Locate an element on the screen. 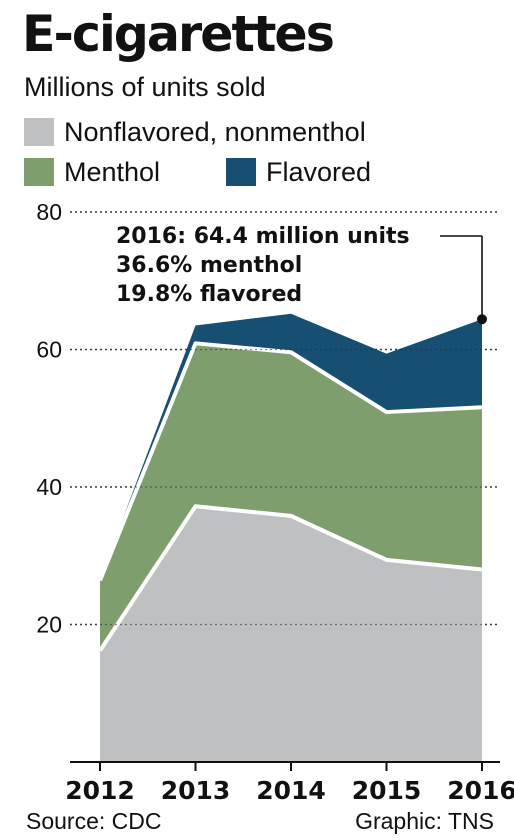 This screenshot has width=514, height=840. legend-swatch-menthol is located at coordinates (39, 172).